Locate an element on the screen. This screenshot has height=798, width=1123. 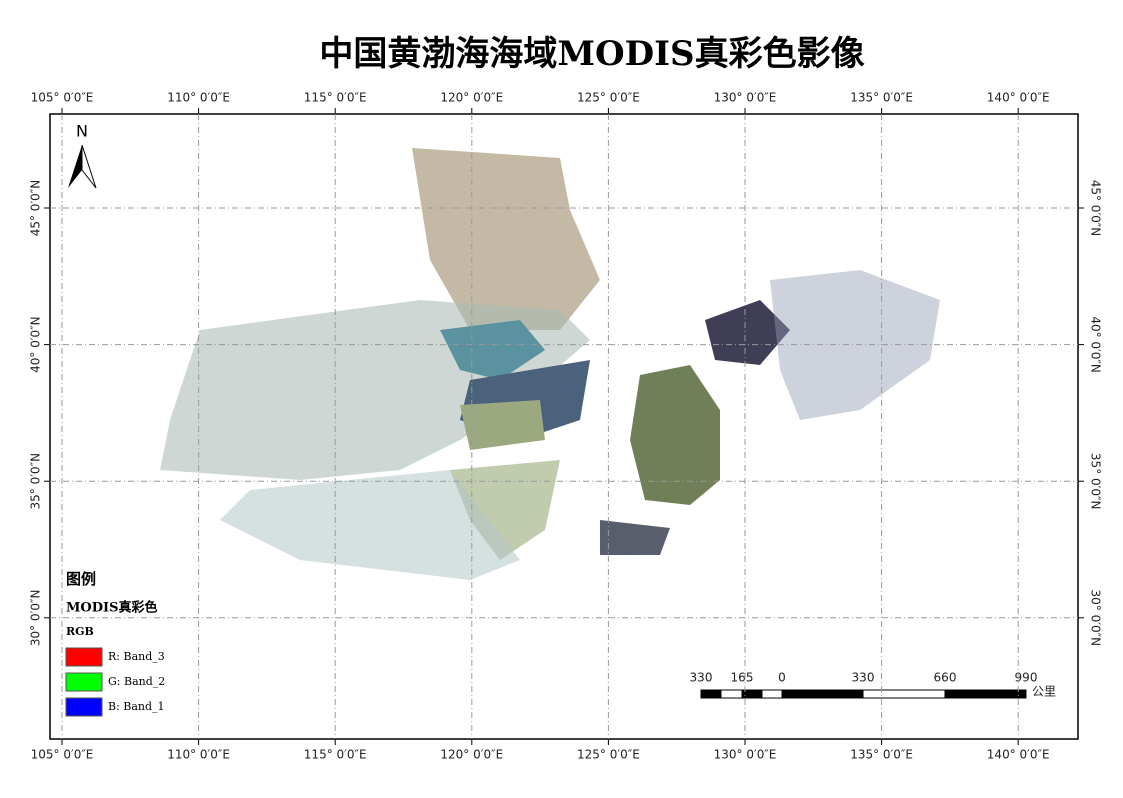
shandong-peninsula is located at coordinates (502, 425).